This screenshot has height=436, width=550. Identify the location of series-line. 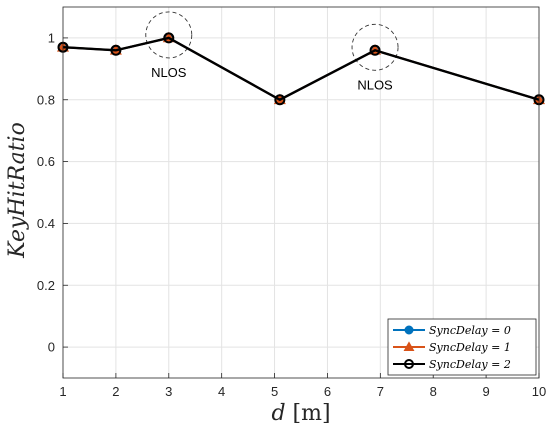
(301, 69).